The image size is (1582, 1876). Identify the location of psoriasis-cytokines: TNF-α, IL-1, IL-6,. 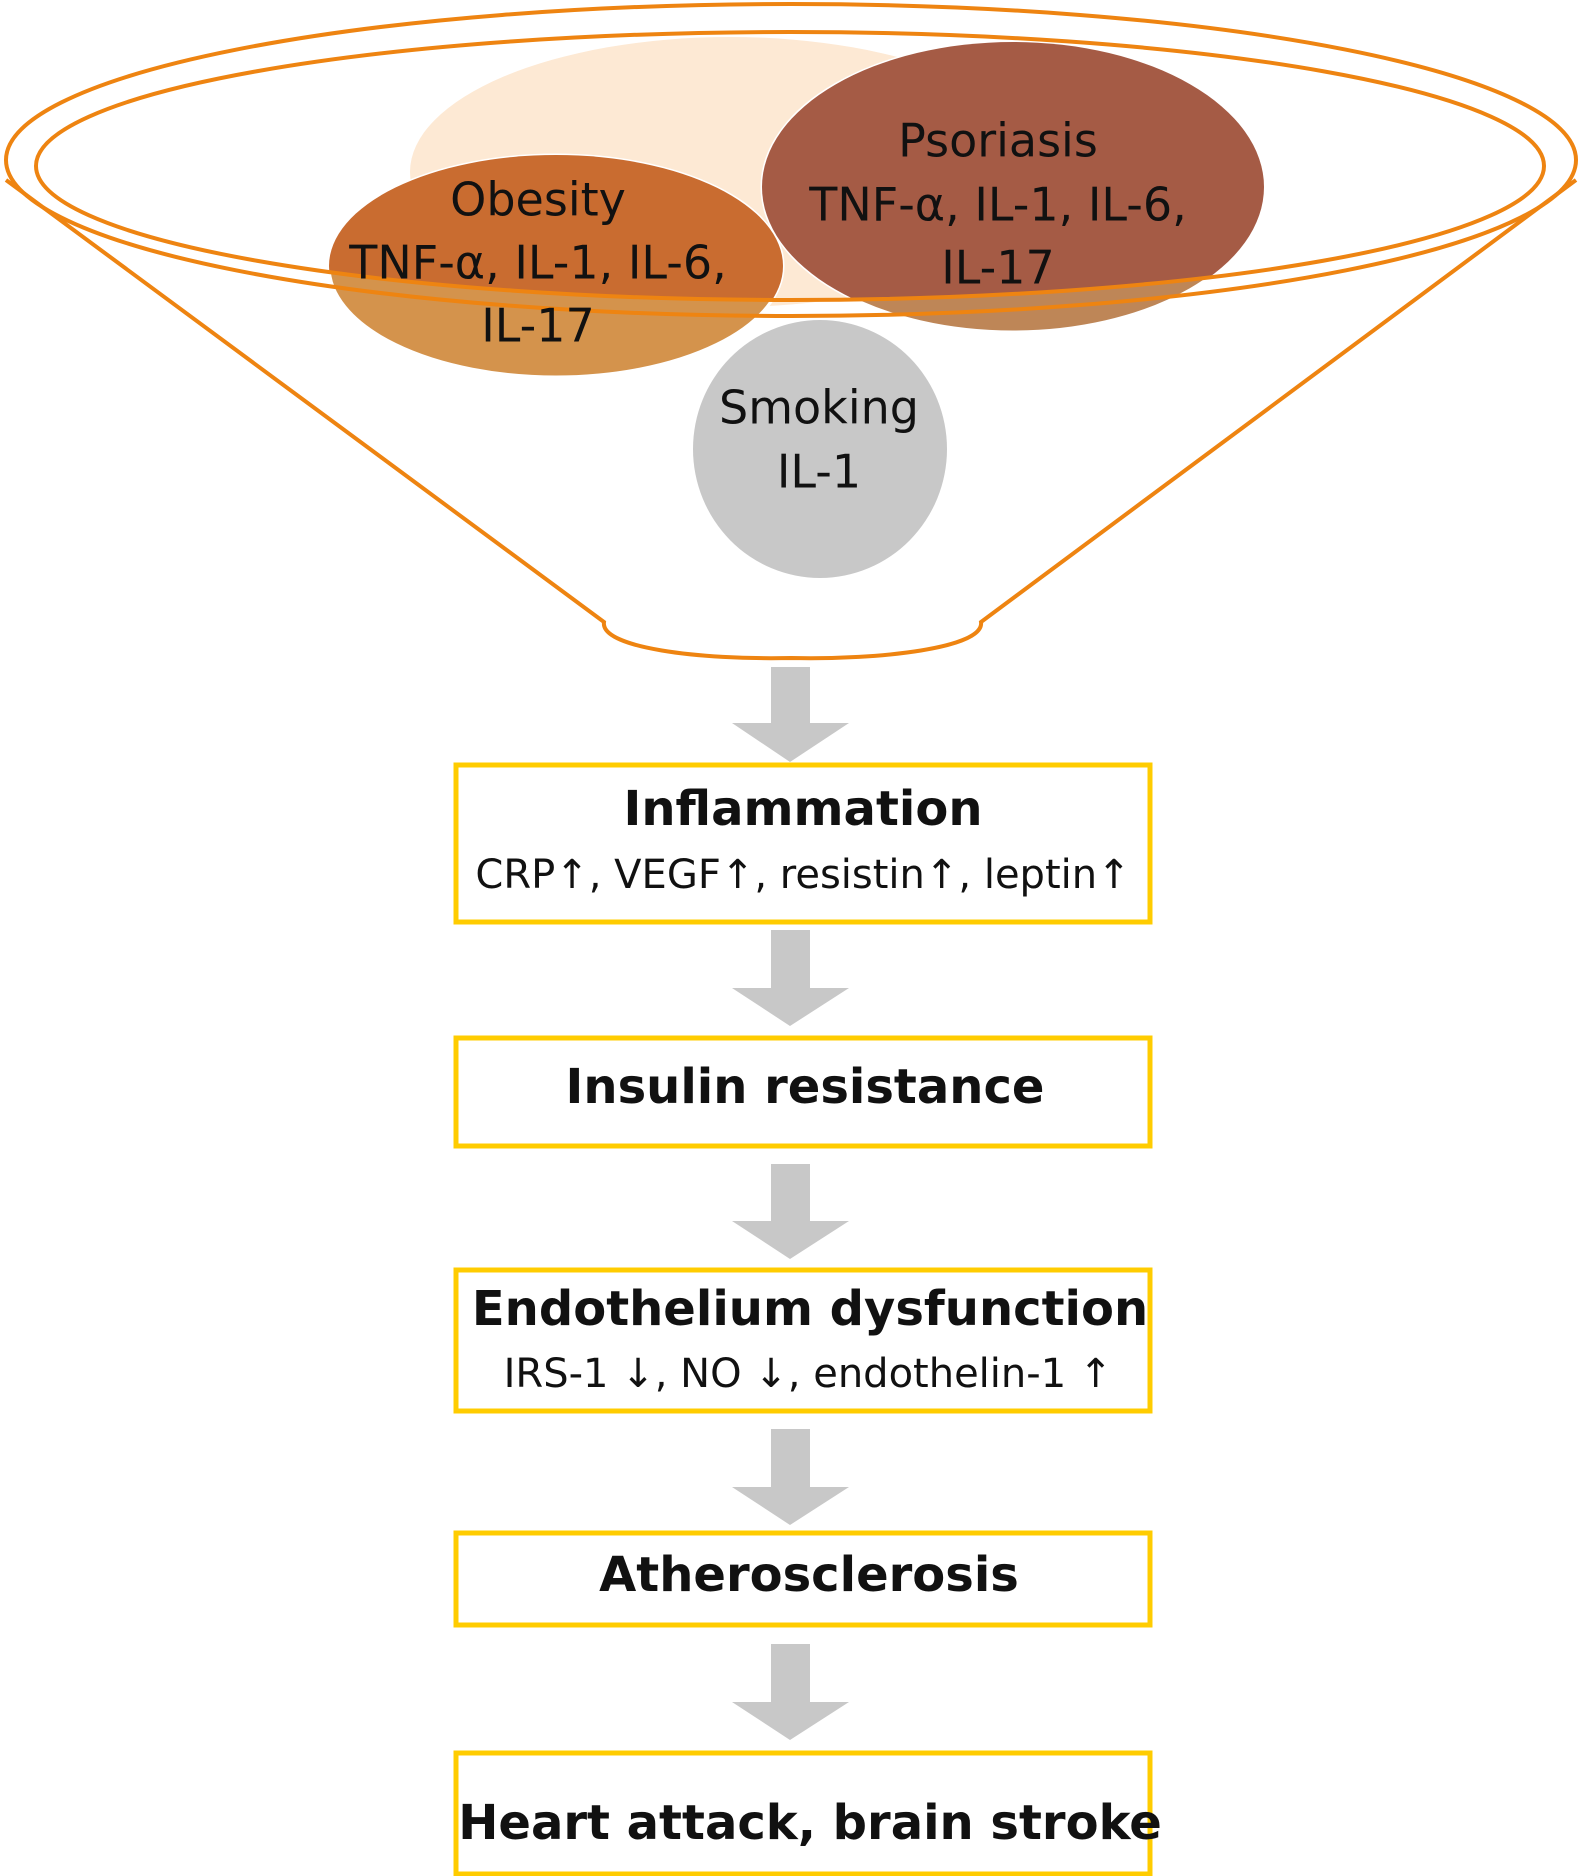
(997, 205).